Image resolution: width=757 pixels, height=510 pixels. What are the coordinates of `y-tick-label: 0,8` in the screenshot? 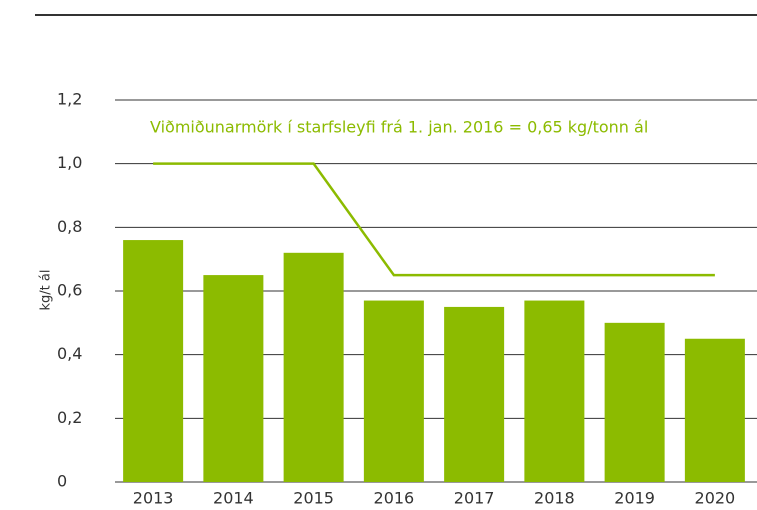 It's located at (69, 226).